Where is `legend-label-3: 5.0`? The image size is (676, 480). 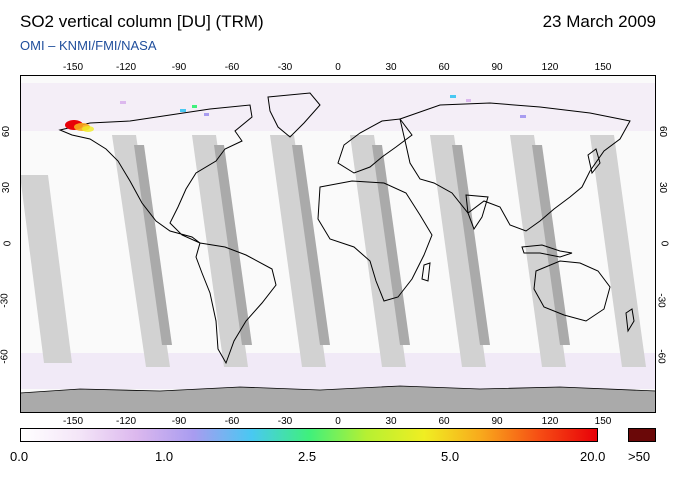 legend-label-3: 5.0 is located at coordinates (450, 456).